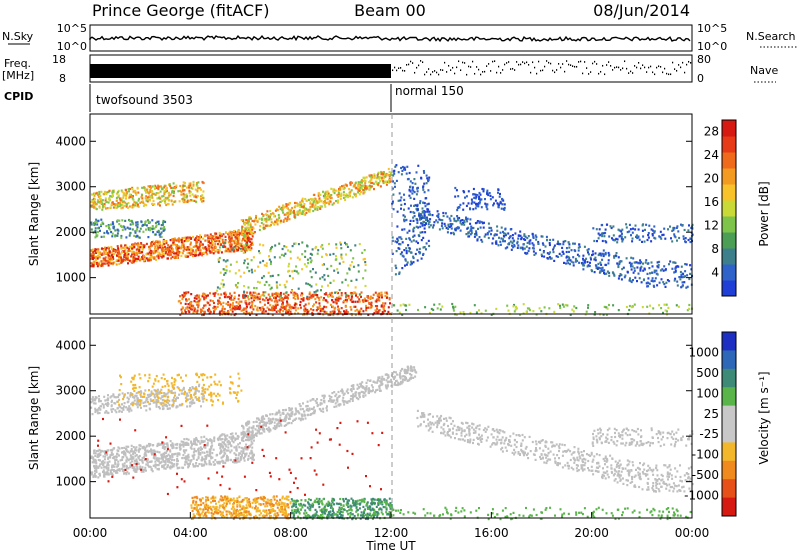 This screenshot has height=554, width=800. Describe the element at coordinates (712, 28) in the screenshot. I see `nsearch-tick-top: 10^5` at that location.